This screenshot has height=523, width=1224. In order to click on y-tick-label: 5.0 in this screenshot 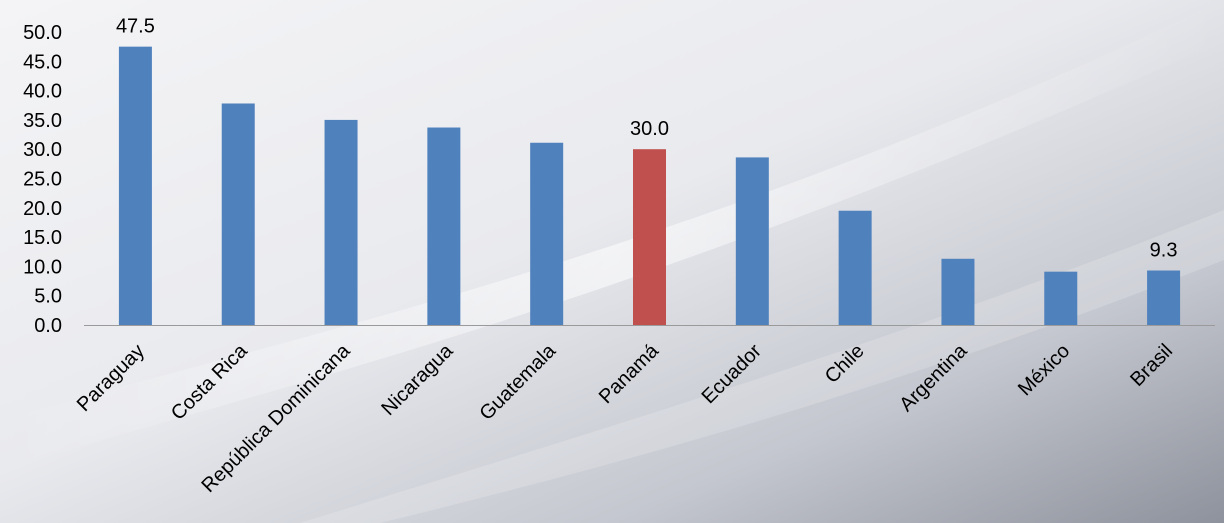, I will do `click(48, 297)`.